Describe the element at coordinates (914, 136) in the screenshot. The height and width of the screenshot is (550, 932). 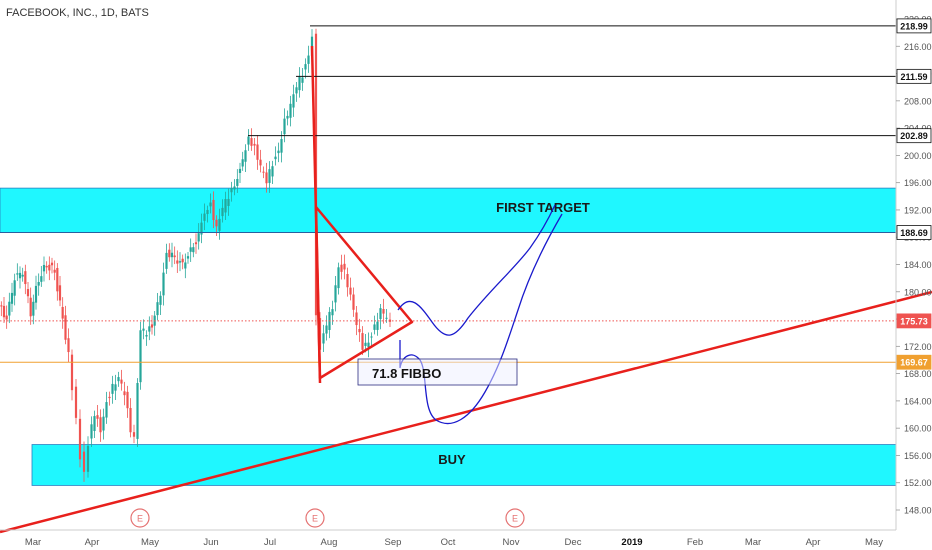
I see `price-label-text: 202.89` at that location.